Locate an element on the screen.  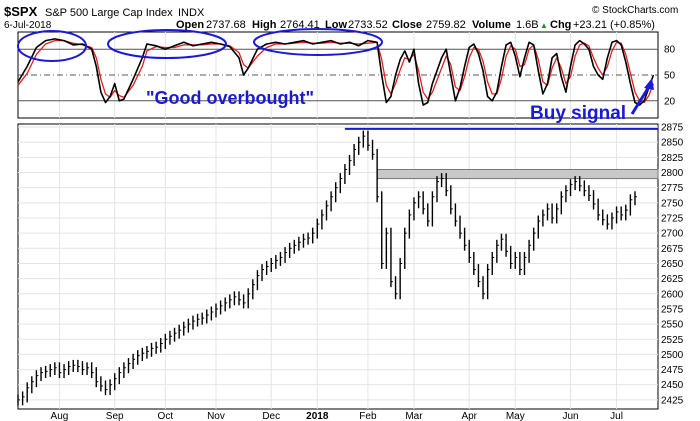
index-name-label: S&P 500 Large Cap Index is located at coordinates (109, 13).